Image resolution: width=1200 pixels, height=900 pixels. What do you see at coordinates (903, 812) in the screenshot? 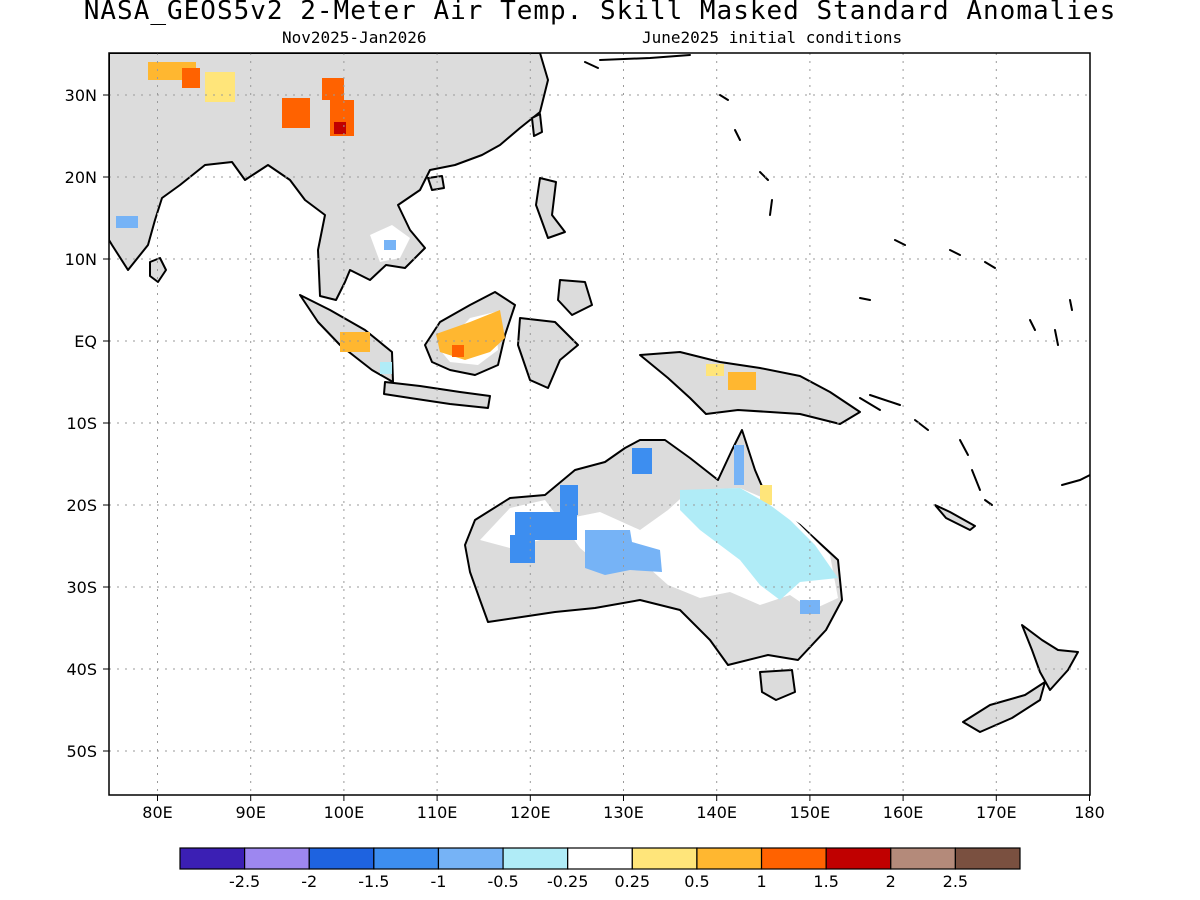
I see `longitude-label: 160E` at bounding box center [903, 812].